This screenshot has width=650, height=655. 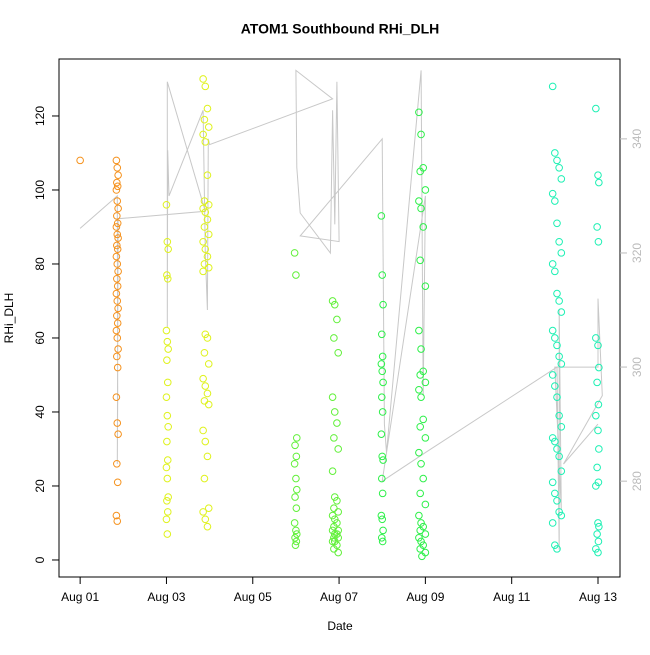 I want to click on y-tick-label: 100, so click(x=40, y=190).